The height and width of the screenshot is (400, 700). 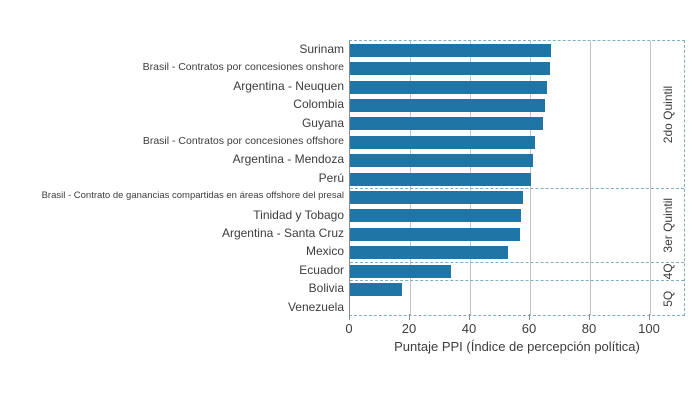 What do you see at coordinates (315, 306) in the screenshot?
I see `category-label: Venezuela` at bounding box center [315, 306].